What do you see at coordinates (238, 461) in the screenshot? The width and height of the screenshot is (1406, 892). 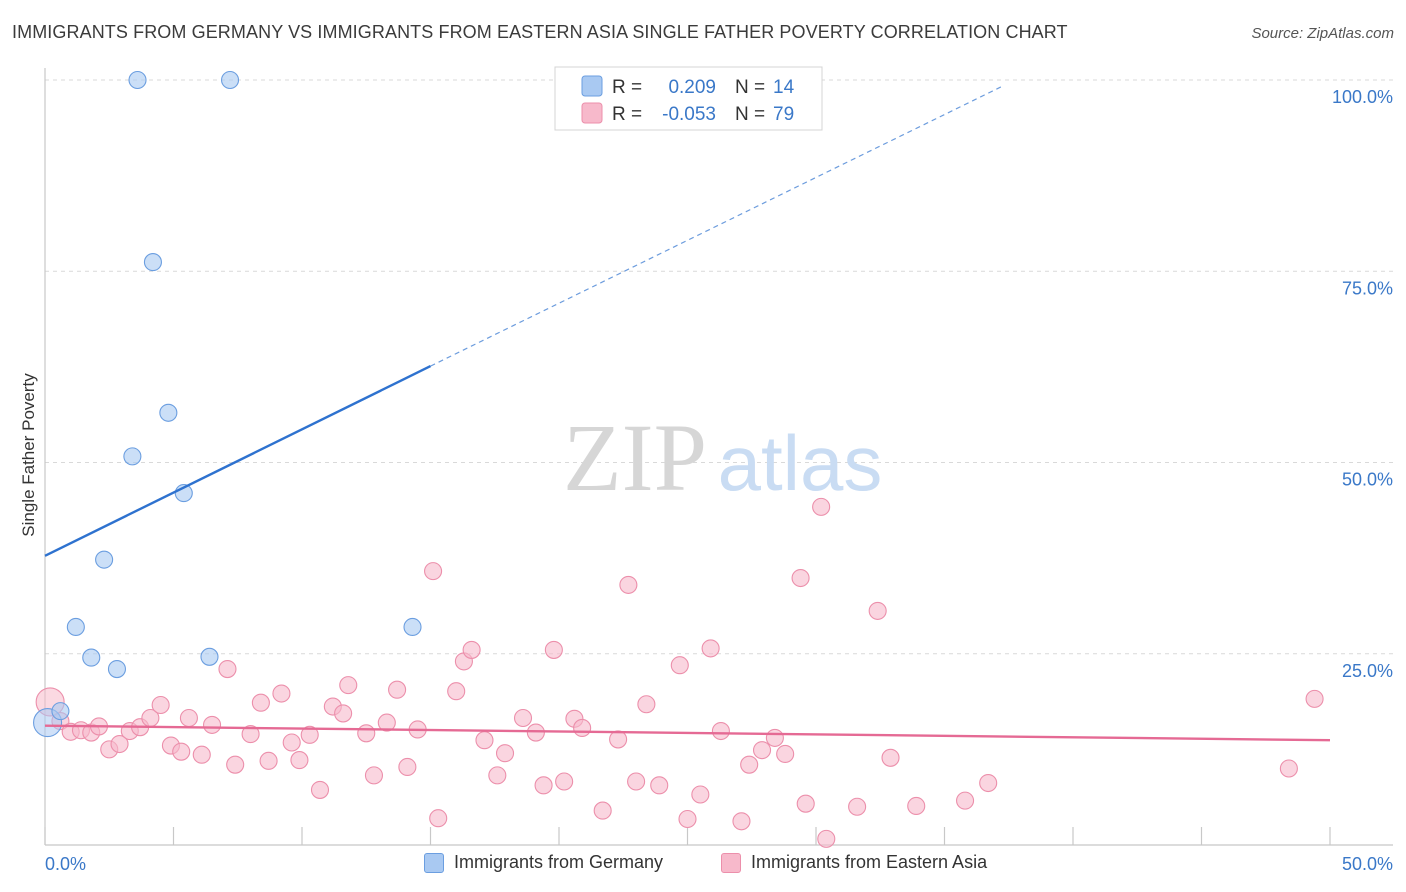 I see `germany-trendline` at bounding box center [238, 461].